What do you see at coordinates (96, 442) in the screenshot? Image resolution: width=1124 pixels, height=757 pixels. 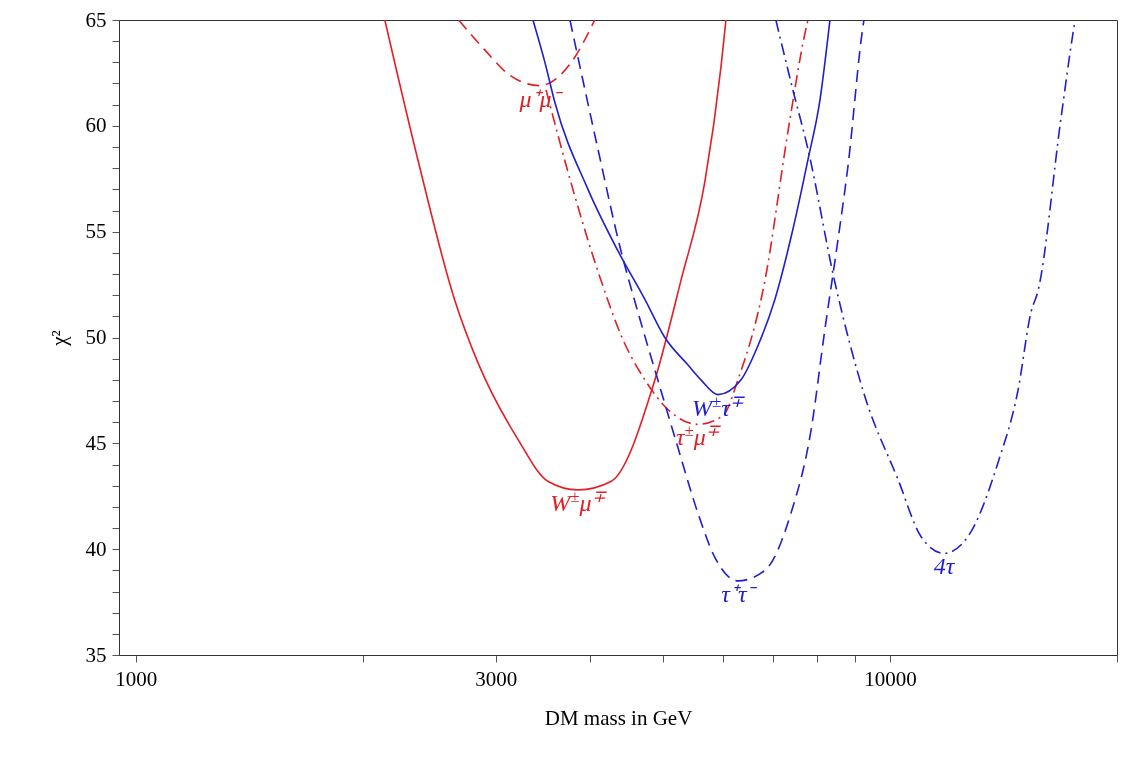 I see `y-tick-label: 45` at bounding box center [96, 442].